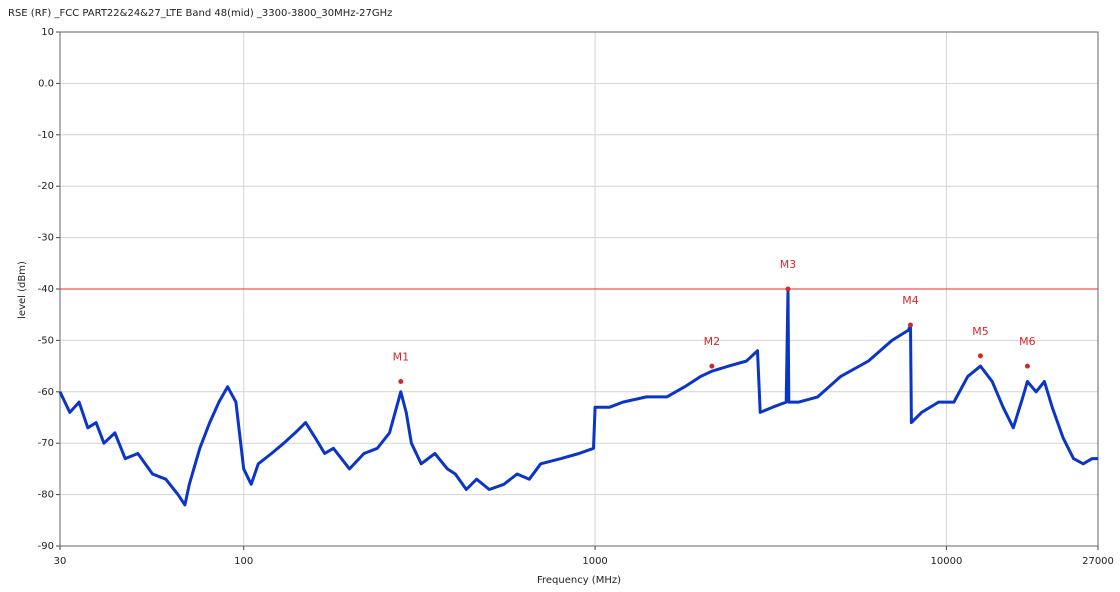 The height and width of the screenshot is (592, 1120). I want to click on y-axis-label: level (dBm), so click(22, 290).